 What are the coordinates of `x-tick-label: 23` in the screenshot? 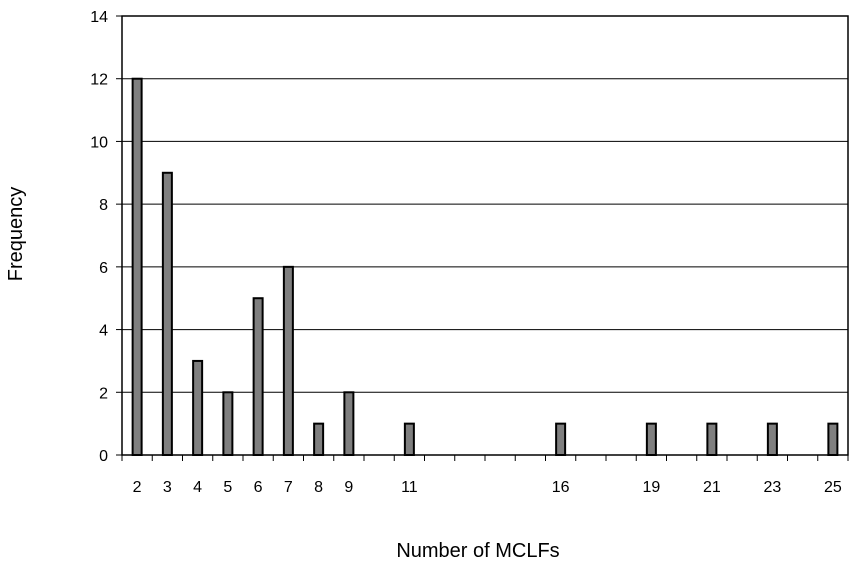 It's located at (772, 487).